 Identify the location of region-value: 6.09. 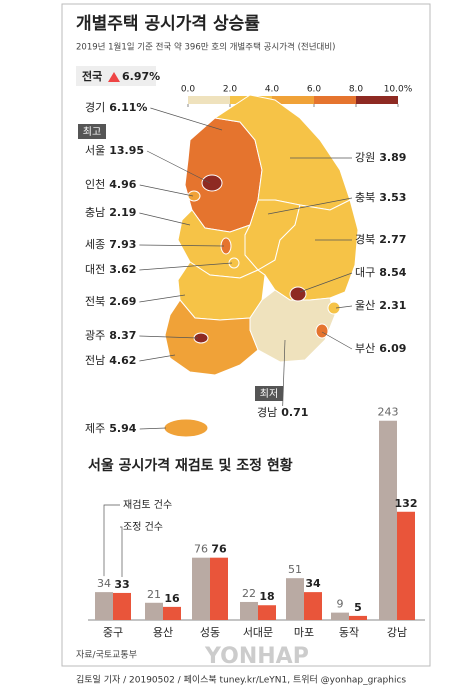
(392, 348).